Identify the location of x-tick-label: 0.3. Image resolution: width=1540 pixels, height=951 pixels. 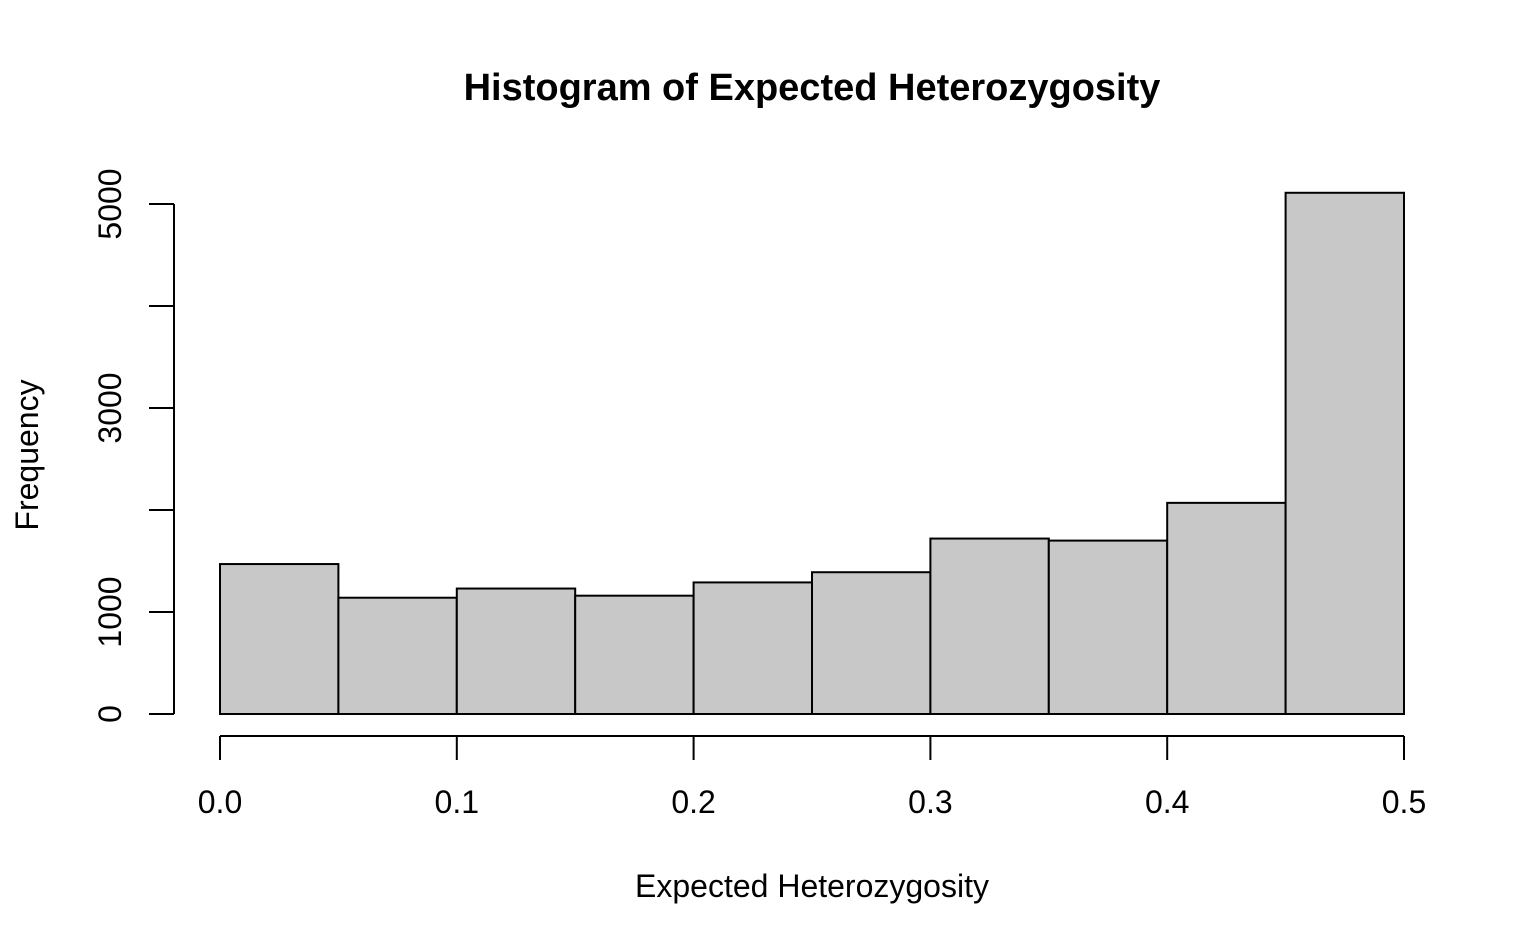
(930, 802).